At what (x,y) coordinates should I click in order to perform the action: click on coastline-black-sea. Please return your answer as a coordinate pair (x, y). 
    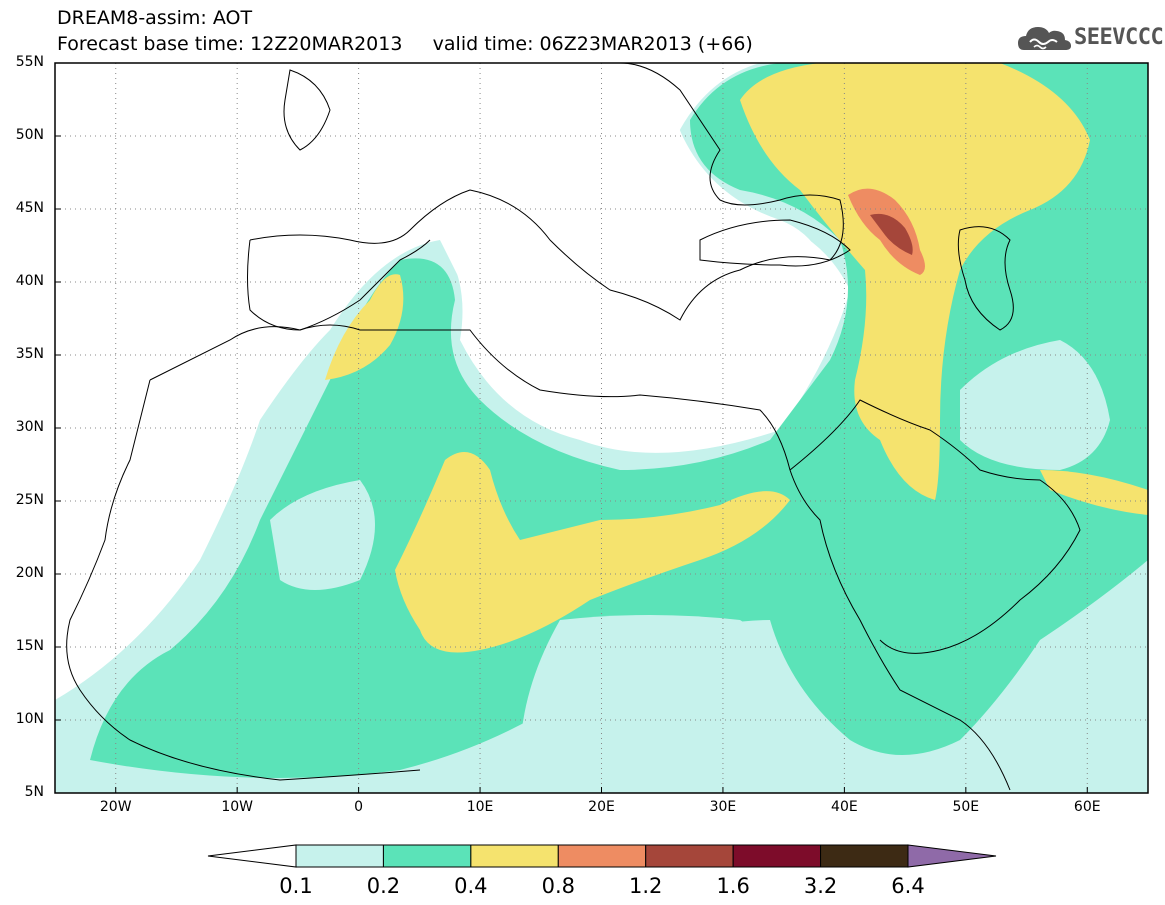
    Looking at the image, I should click on (775, 243).